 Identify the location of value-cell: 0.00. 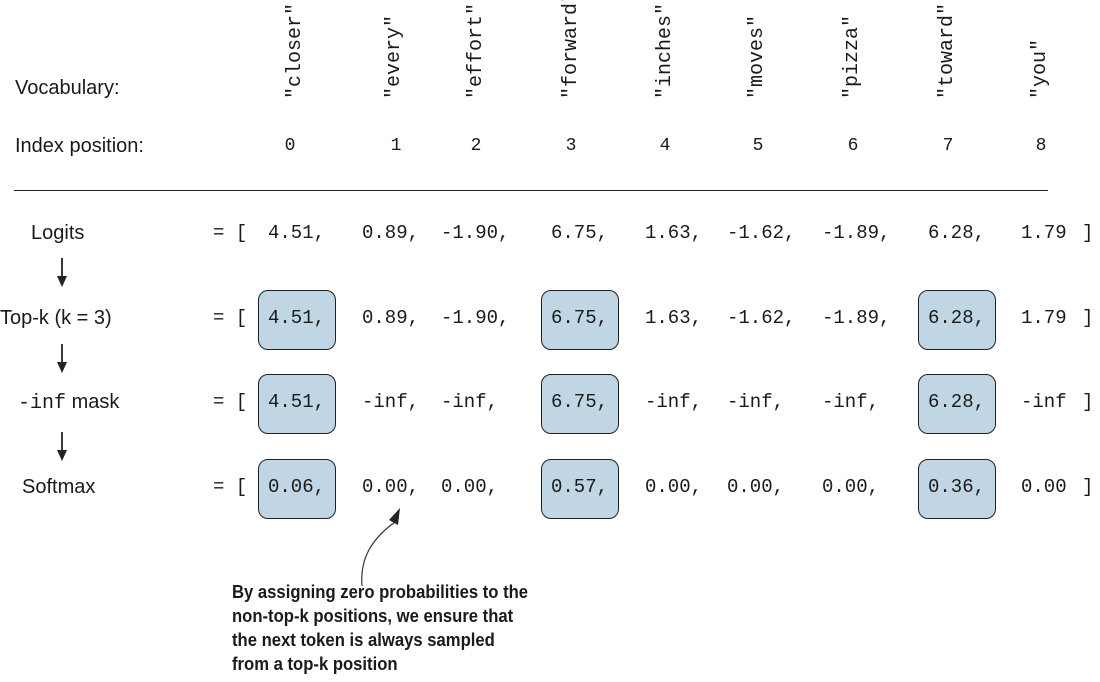
(1044, 487).